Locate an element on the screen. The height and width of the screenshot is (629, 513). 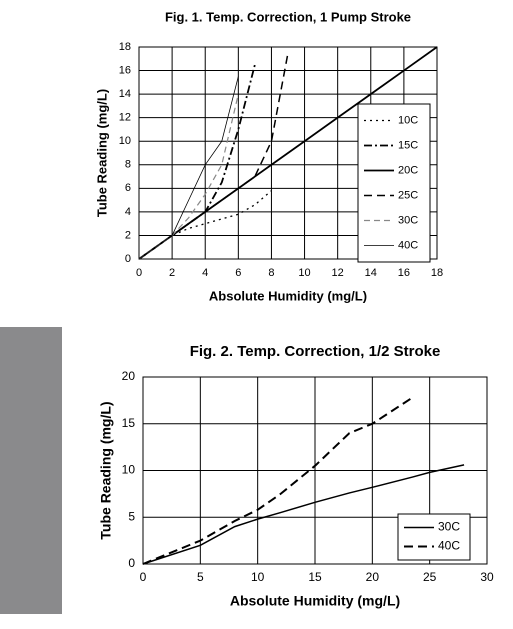
x-tick-label: 25 is located at coordinates (430, 577).